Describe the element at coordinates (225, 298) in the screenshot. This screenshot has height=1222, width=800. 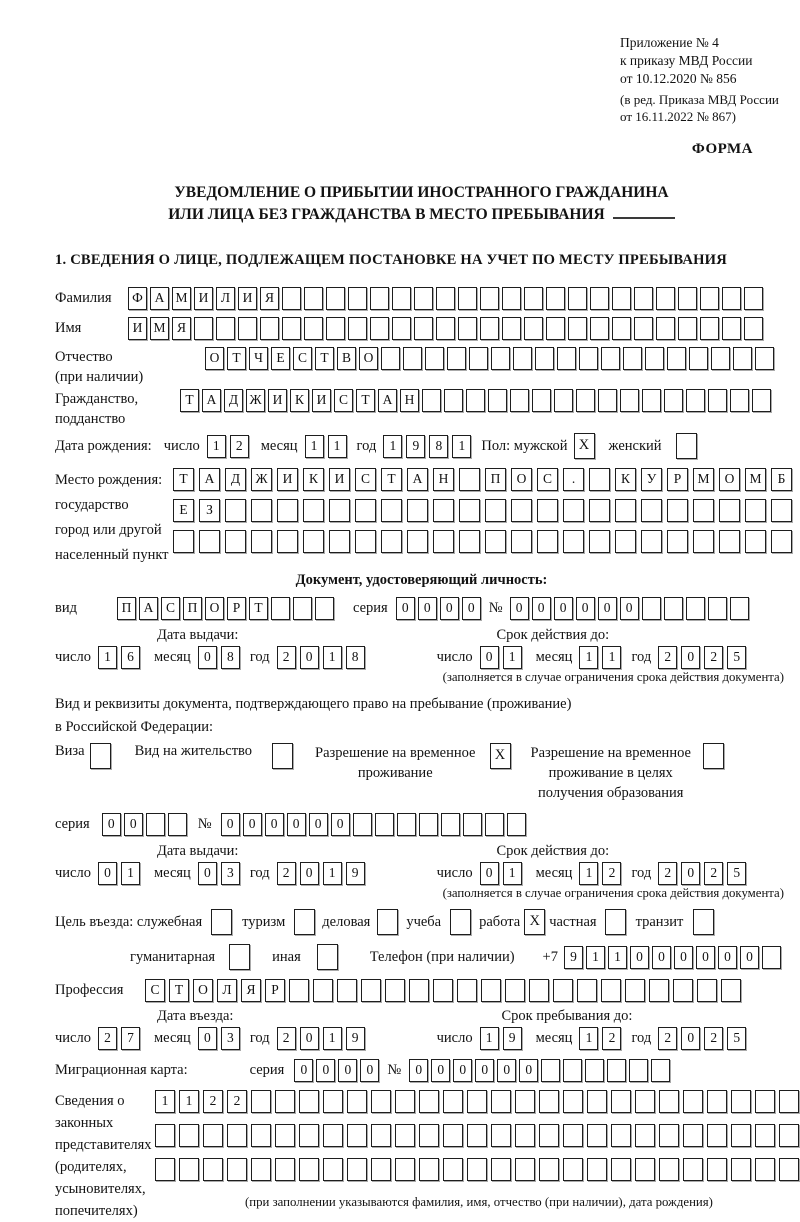
I see `char-box: Л` at that location.